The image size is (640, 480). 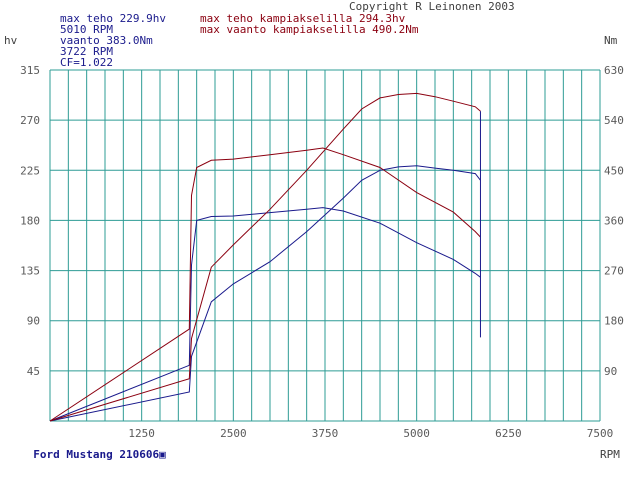 I want to click on x-tick-label: 5000, so click(x=416, y=433).